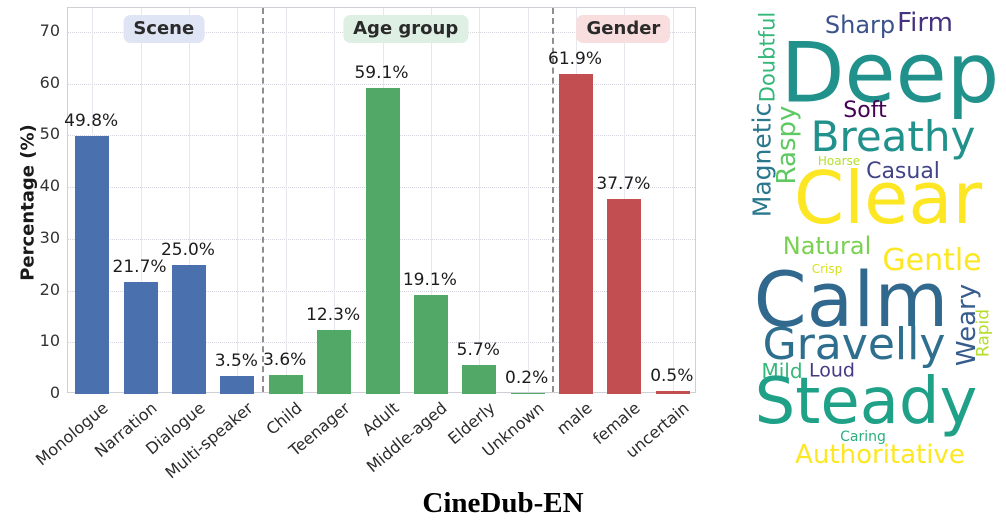  What do you see at coordinates (888, 198) in the screenshot?
I see `cloud-word: Clear` at bounding box center [888, 198].